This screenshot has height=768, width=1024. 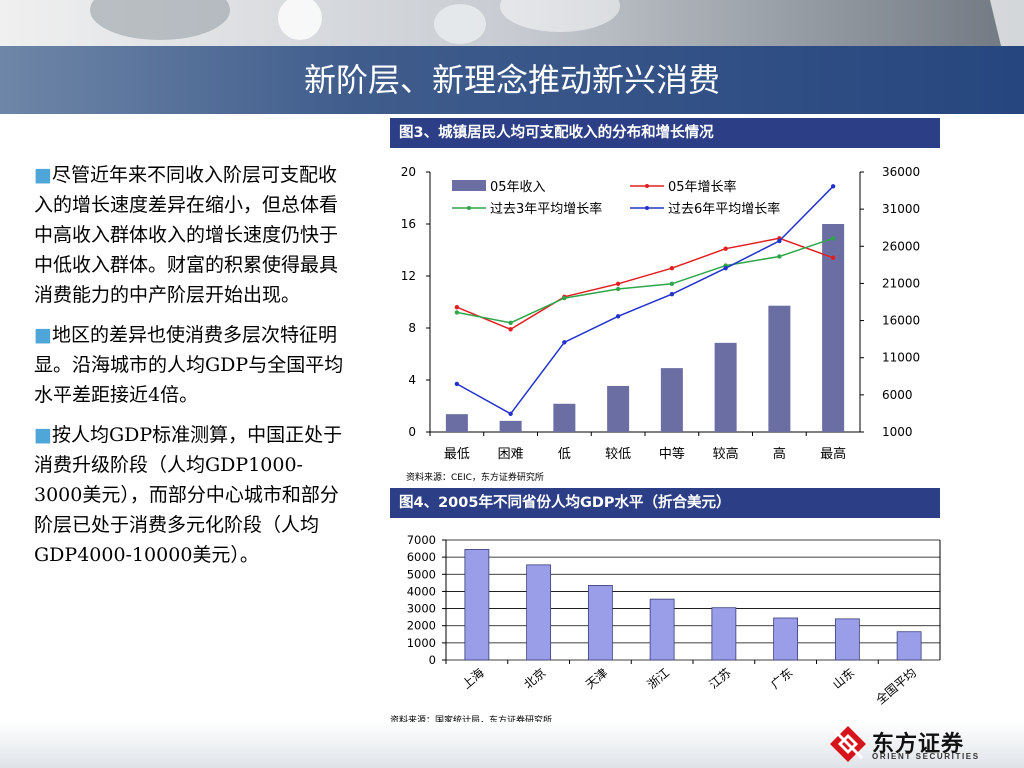 I want to click on left-tick-label: 8, so click(x=412, y=328).